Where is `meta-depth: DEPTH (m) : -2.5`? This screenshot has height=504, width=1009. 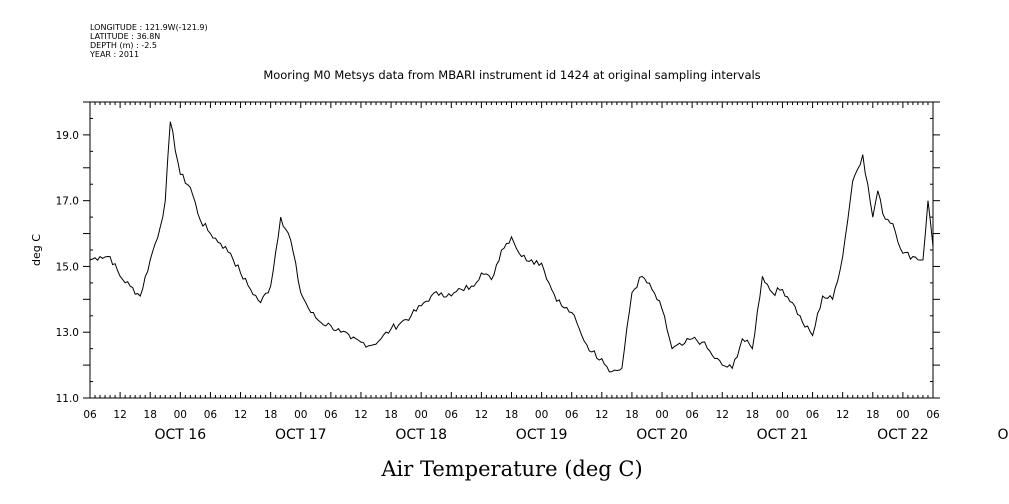
meta-depth: DEPTH (m) : -2.5 is located at coordinates (123, 45).